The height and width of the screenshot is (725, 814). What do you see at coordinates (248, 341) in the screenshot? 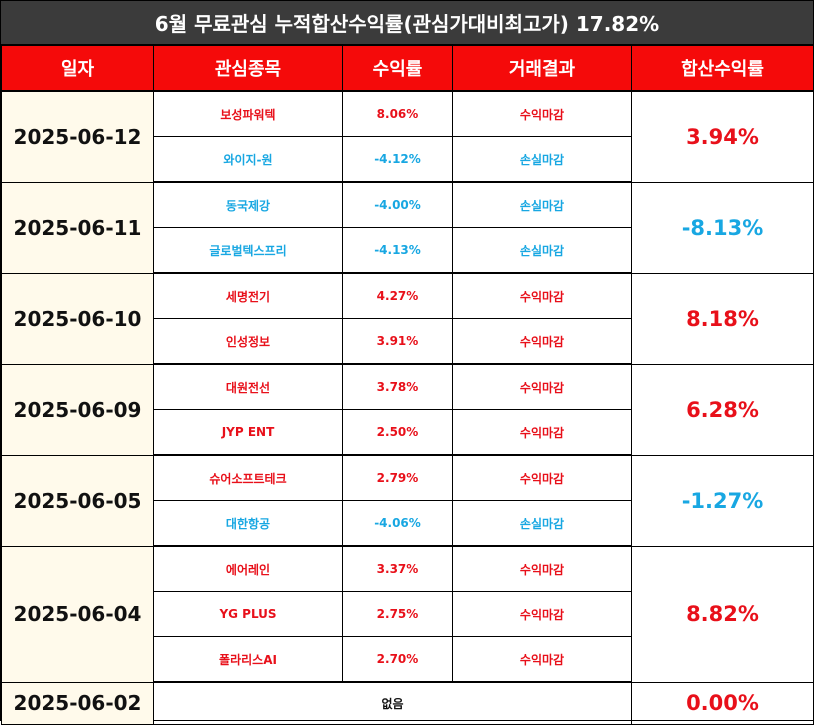
I see `stock-name-cell: 인성정보` at bounding box center [248, 341].